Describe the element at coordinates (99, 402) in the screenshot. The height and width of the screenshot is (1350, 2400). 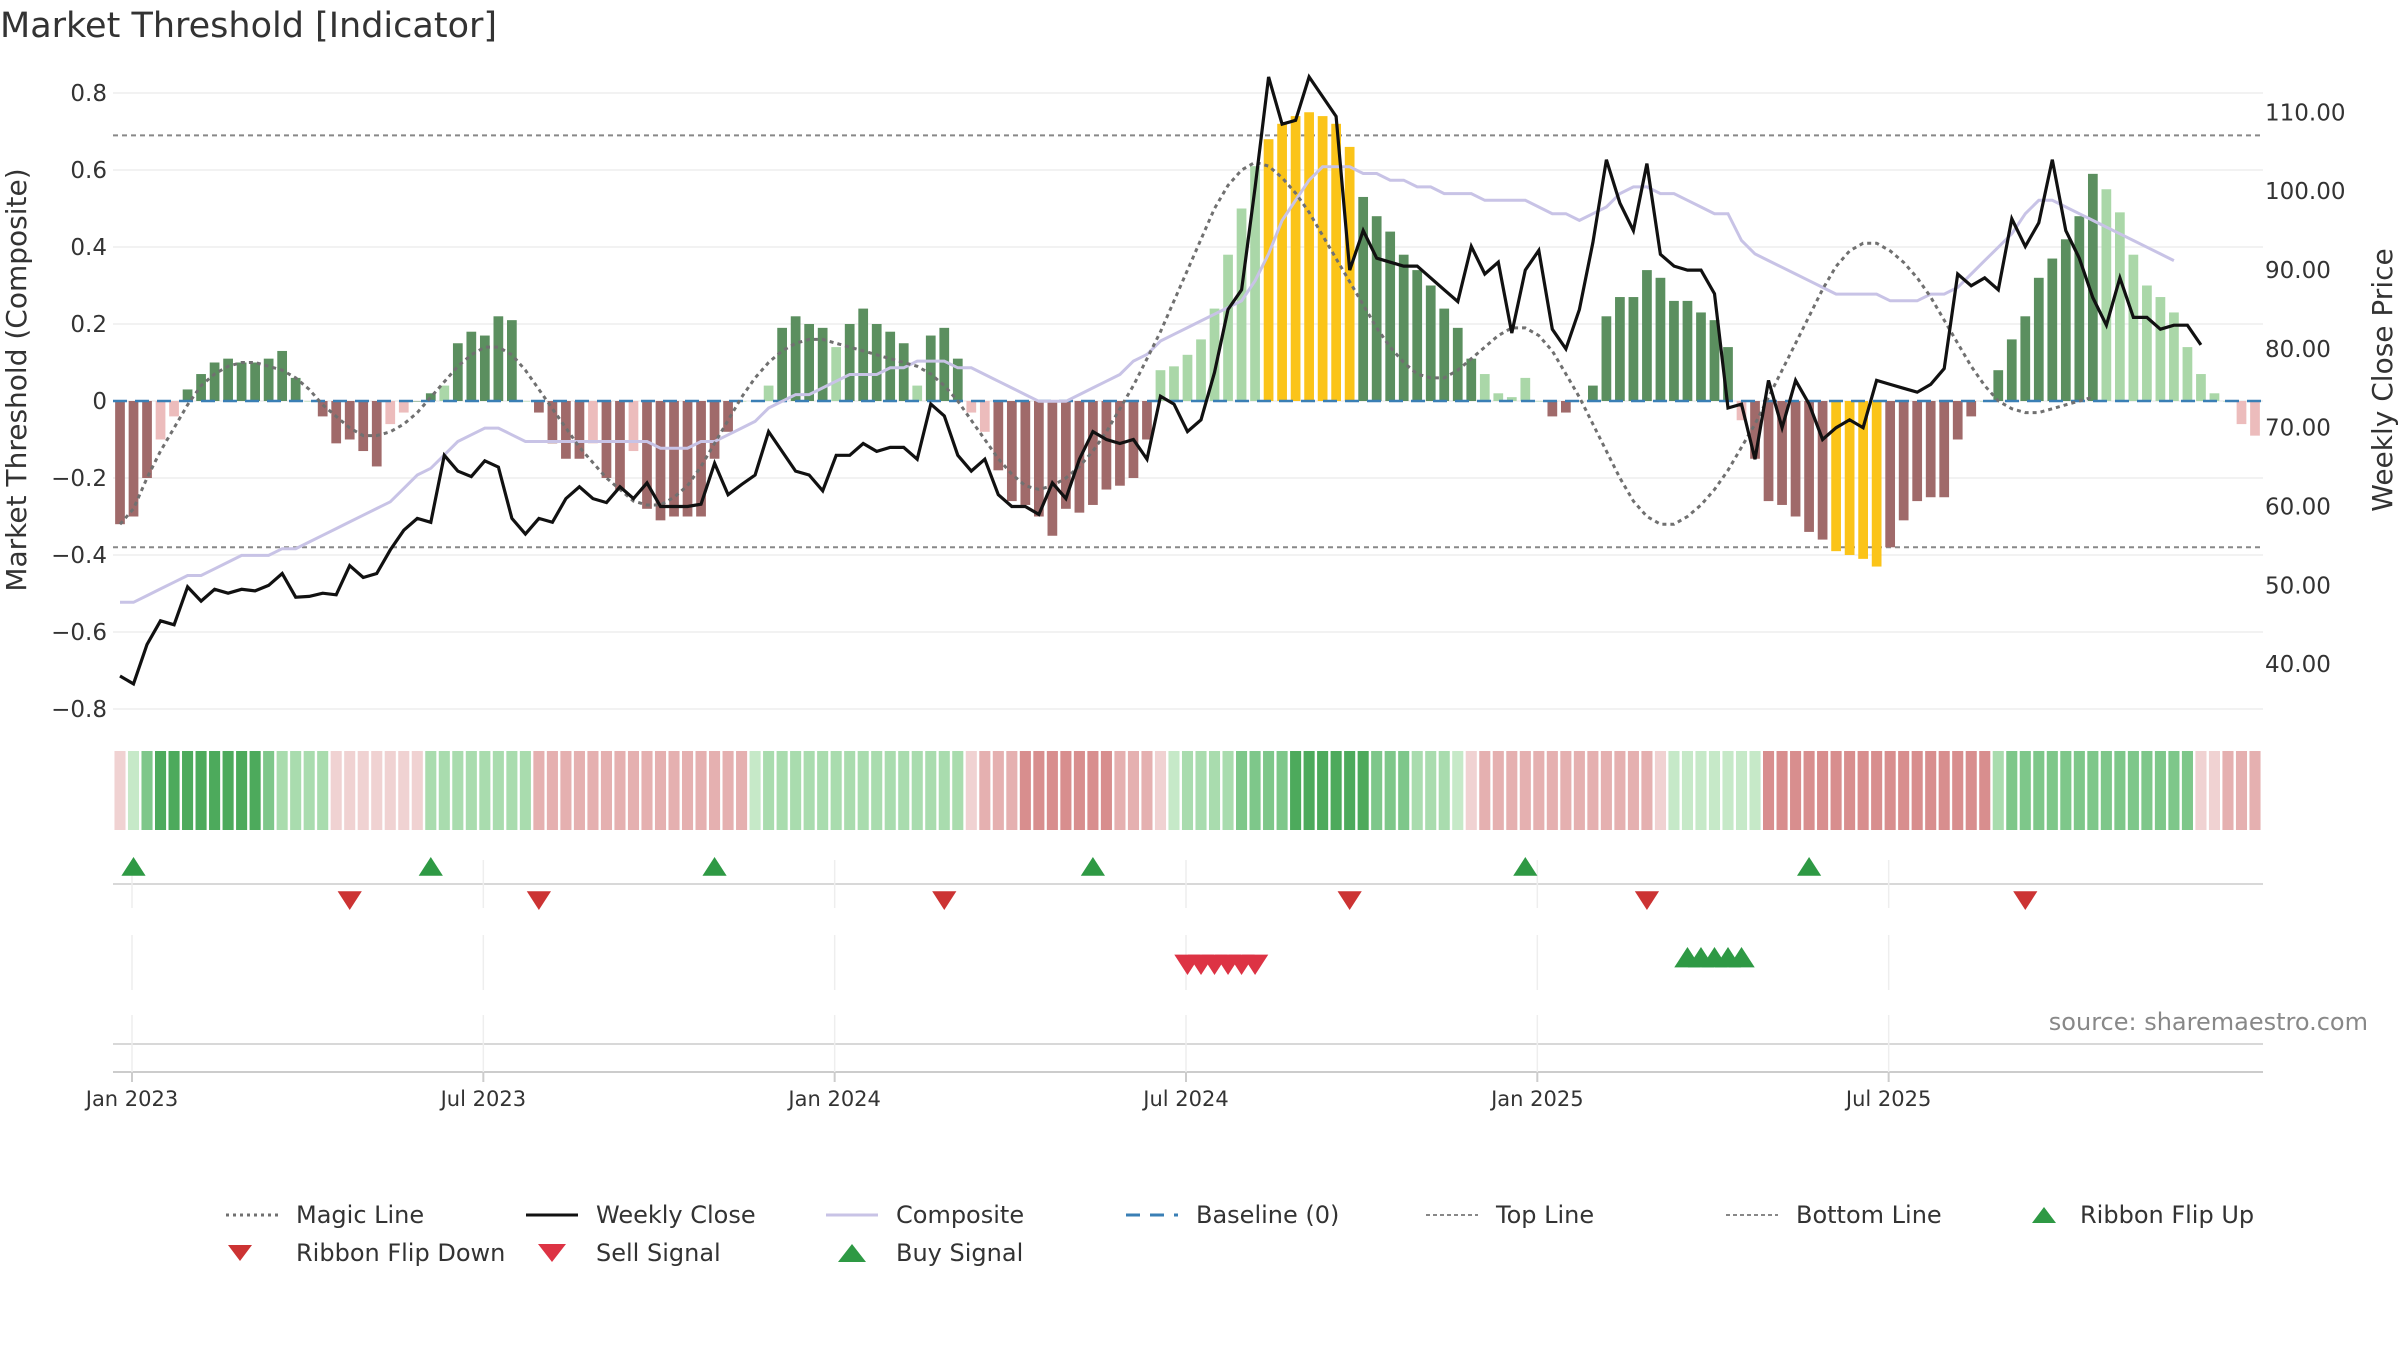
I see `y-tick-label: 0` at that location.